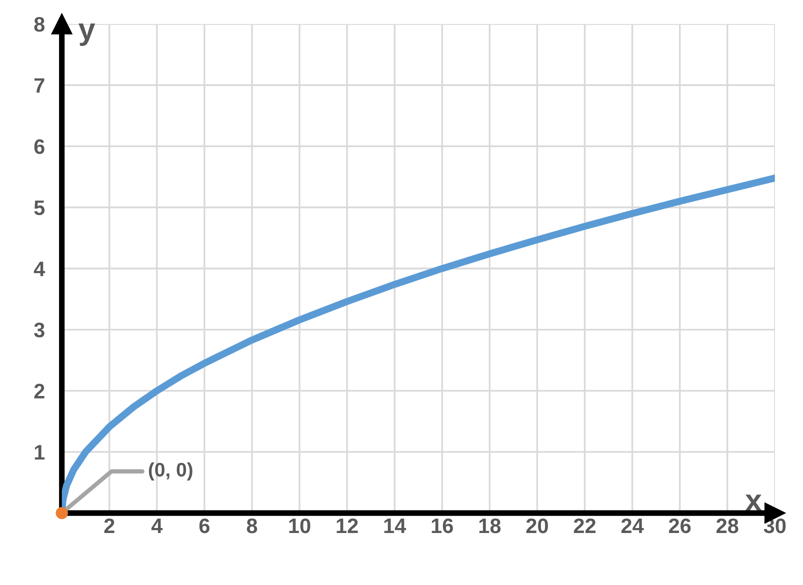  I want to click on x-tick-label: 12, so click(347, 526).